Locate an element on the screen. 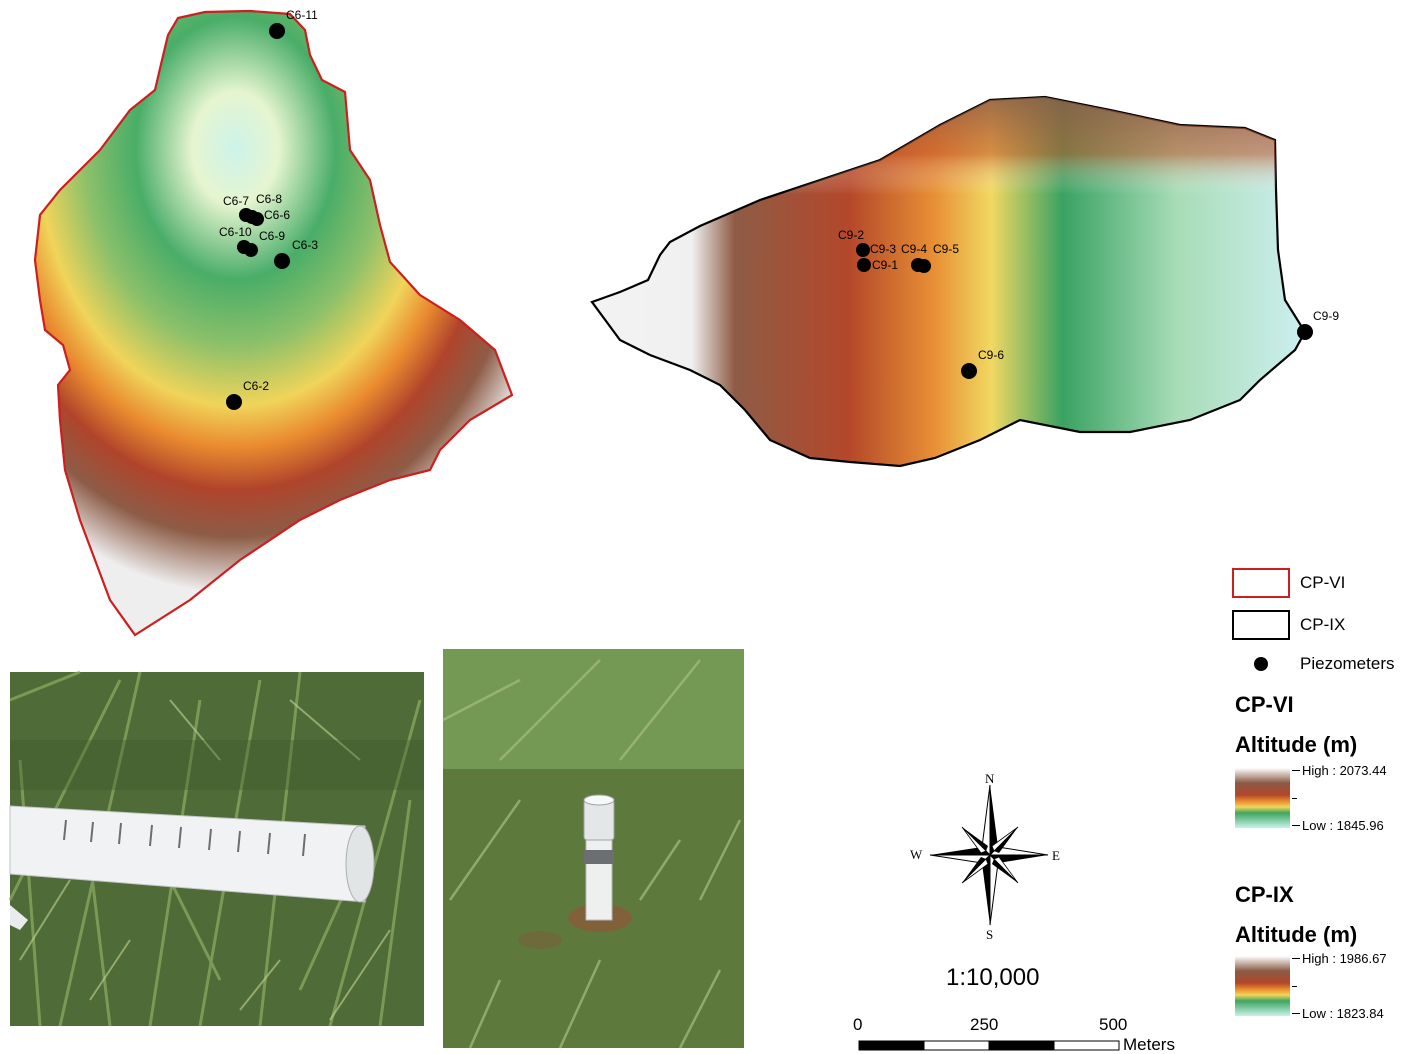  cp9-low-tick is located at coordinates (1296, 1013).